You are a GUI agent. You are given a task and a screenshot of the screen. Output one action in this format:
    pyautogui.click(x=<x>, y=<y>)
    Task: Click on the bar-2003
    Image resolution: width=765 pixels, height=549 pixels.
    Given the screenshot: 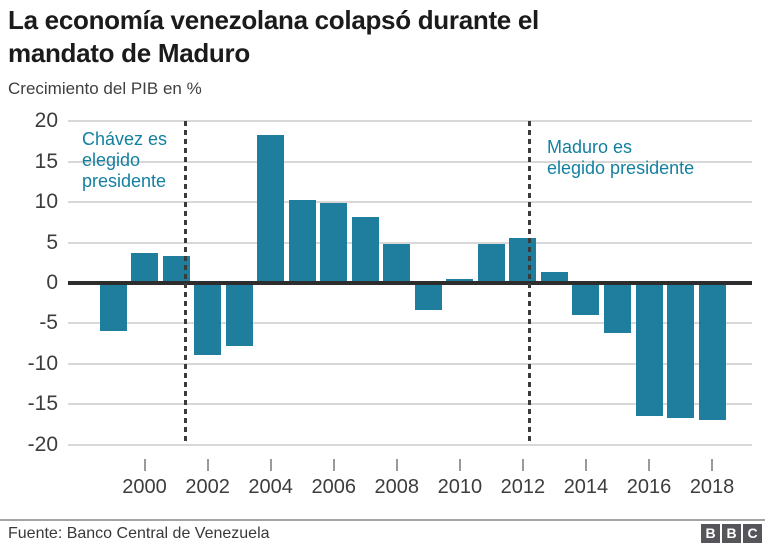 What is the action you would take?
    pyautogui.click(x=239, y=315)
    